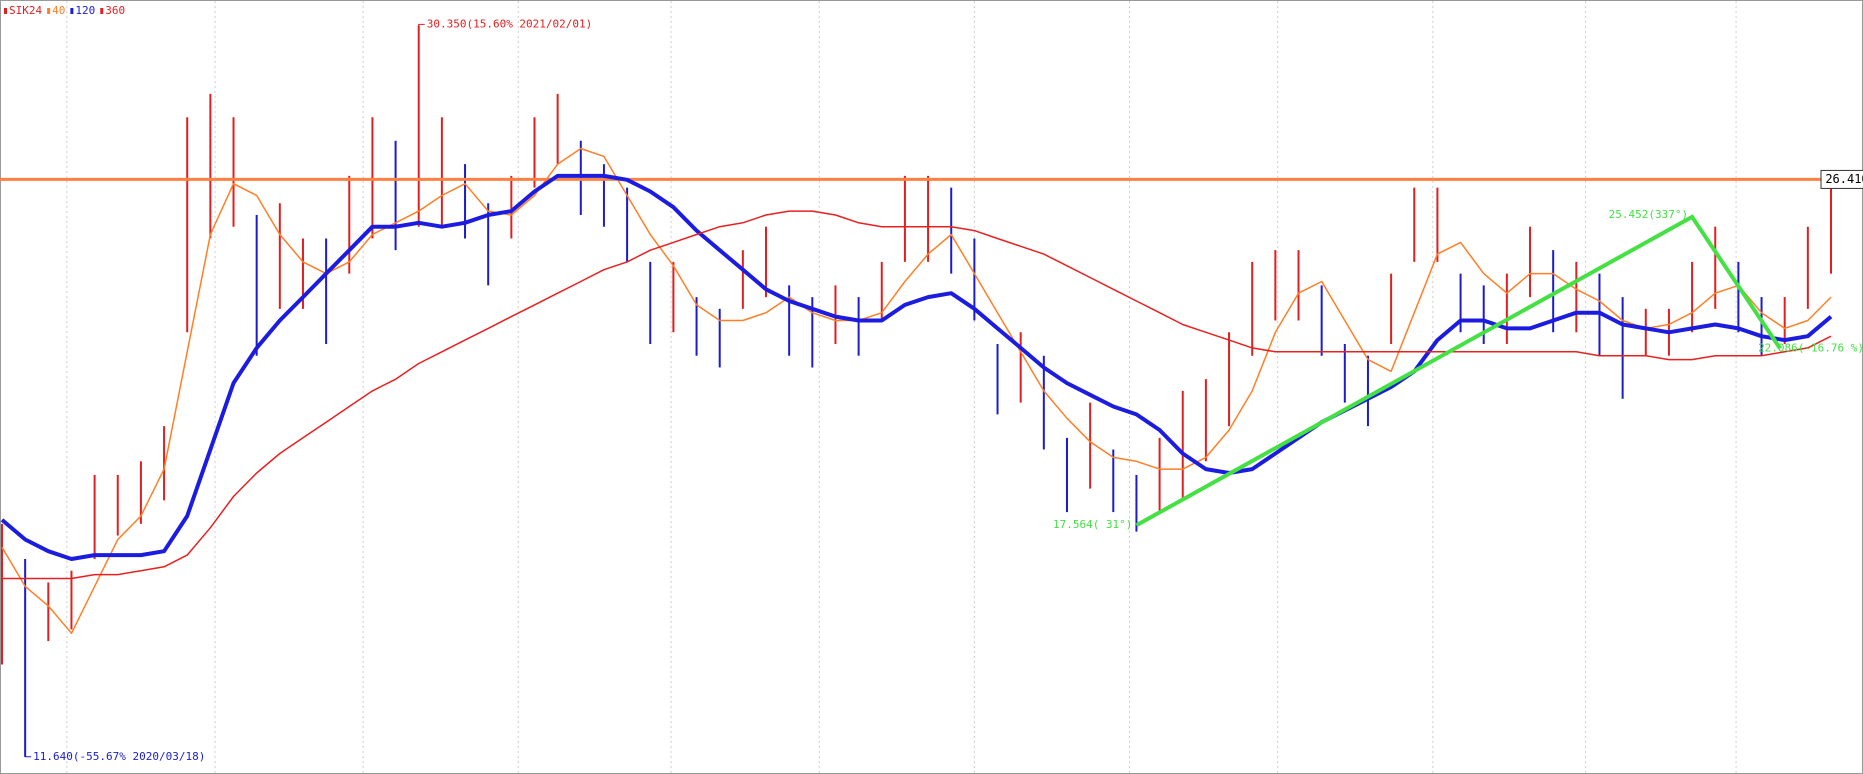 The width and height of the screenshot is (1863, 774). Describe the element at coordinates (1810, 347) in the screenshot. I see `annotation: 22.086(-16.76 %)` at that location.